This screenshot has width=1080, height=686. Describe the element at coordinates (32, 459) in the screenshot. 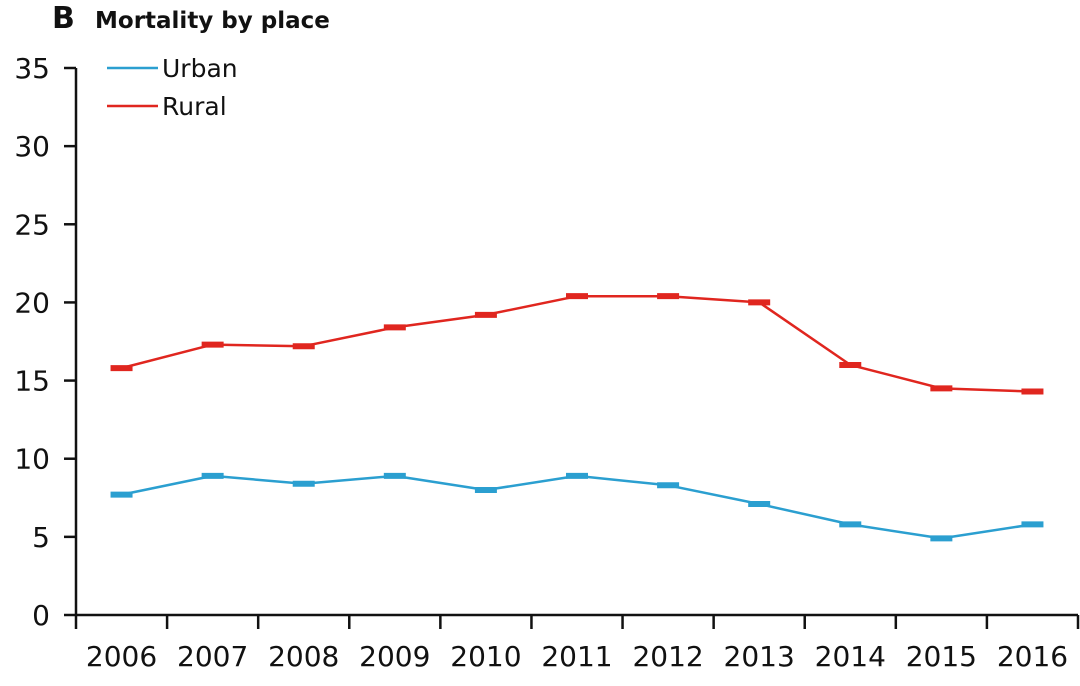

I see `y-tick-label: 10` at that location.